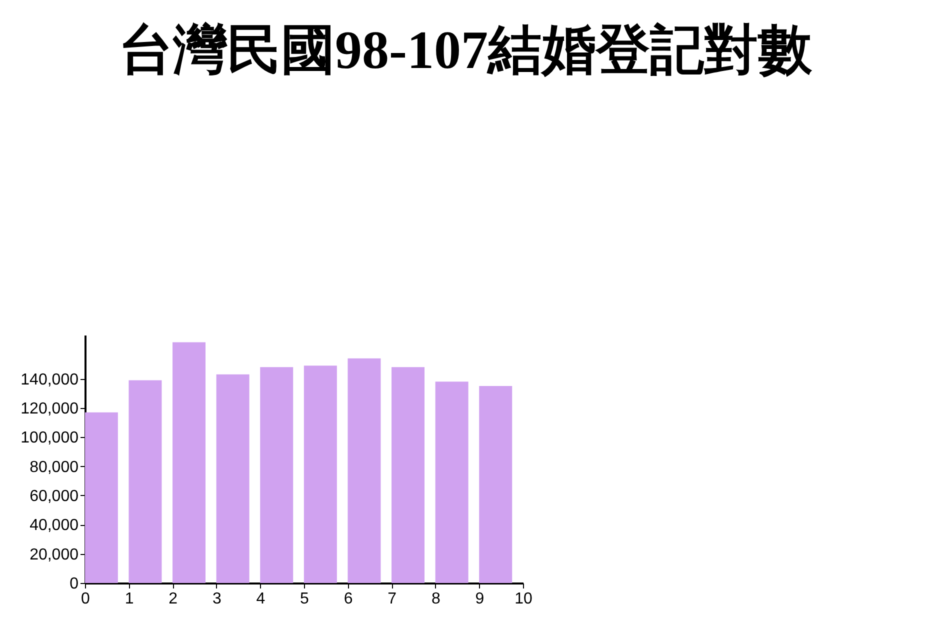 This screenshot has width=931, height=635. What do you see at coordinates (261, 599) in the screenshot?
I see `x-tick-label: 4` at bounding box center [261, 599].